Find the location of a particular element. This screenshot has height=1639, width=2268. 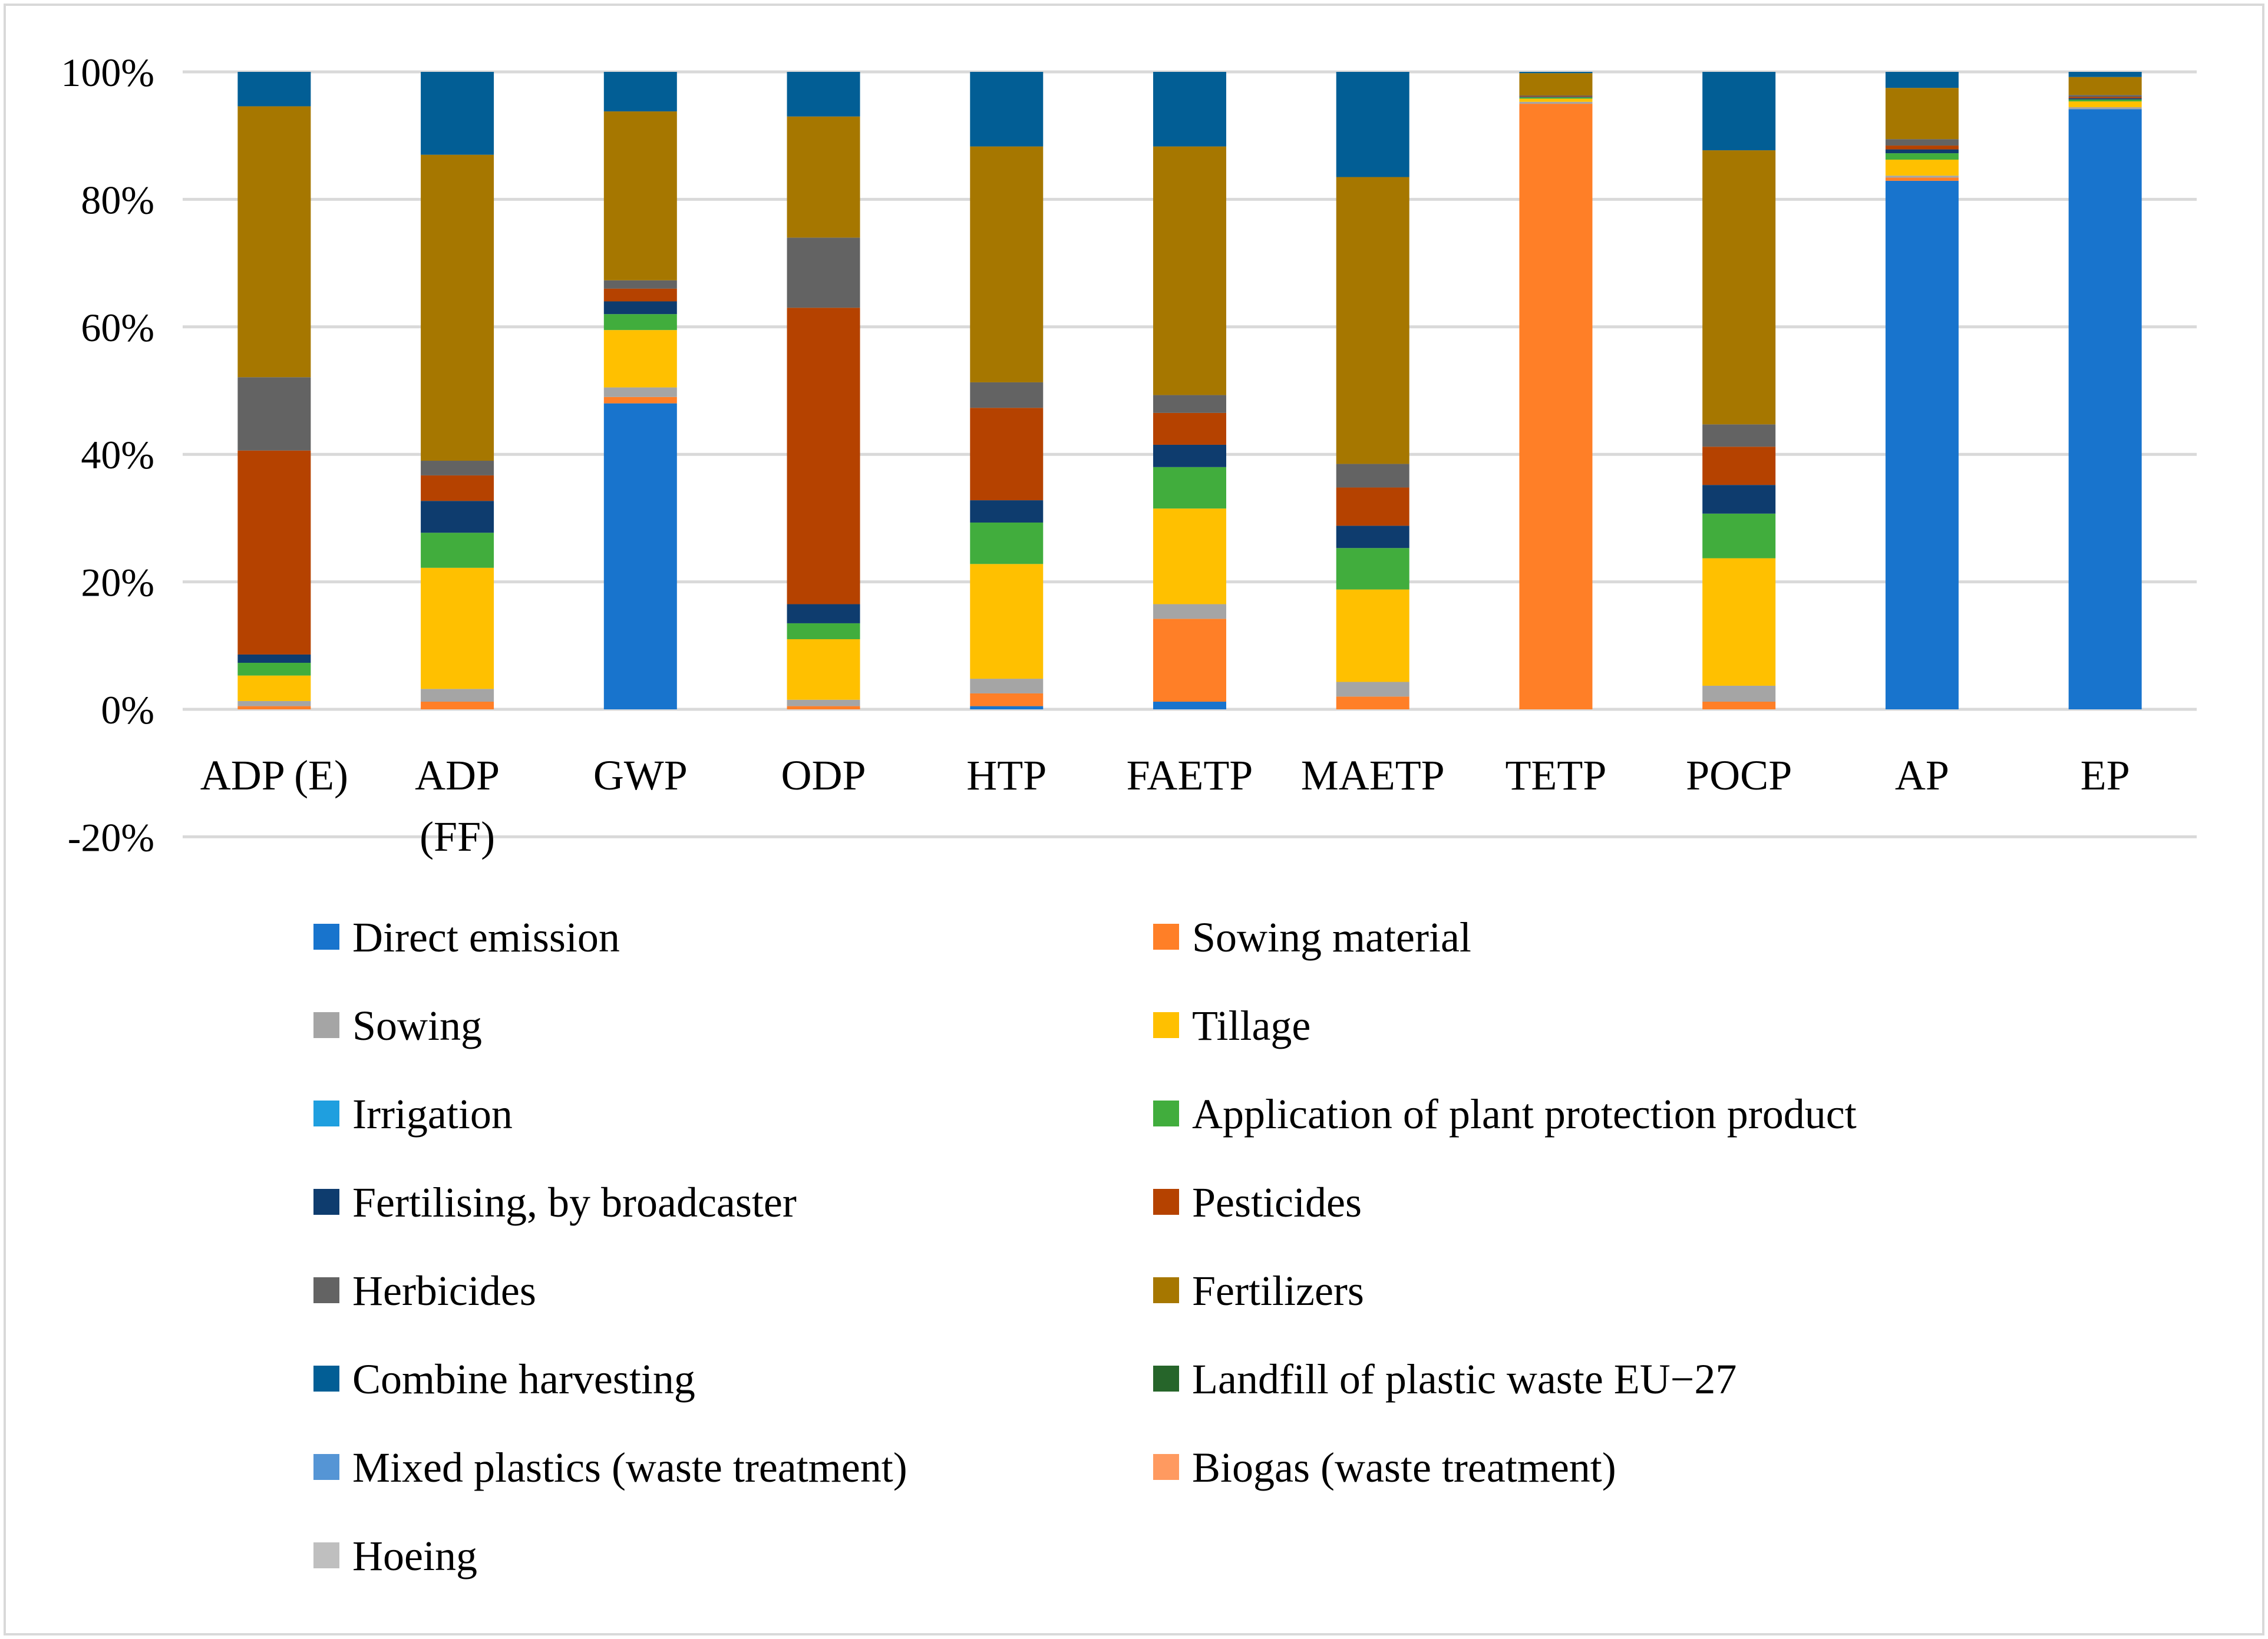

legend-item: Sowing material is located at coordinates (1312, 937).